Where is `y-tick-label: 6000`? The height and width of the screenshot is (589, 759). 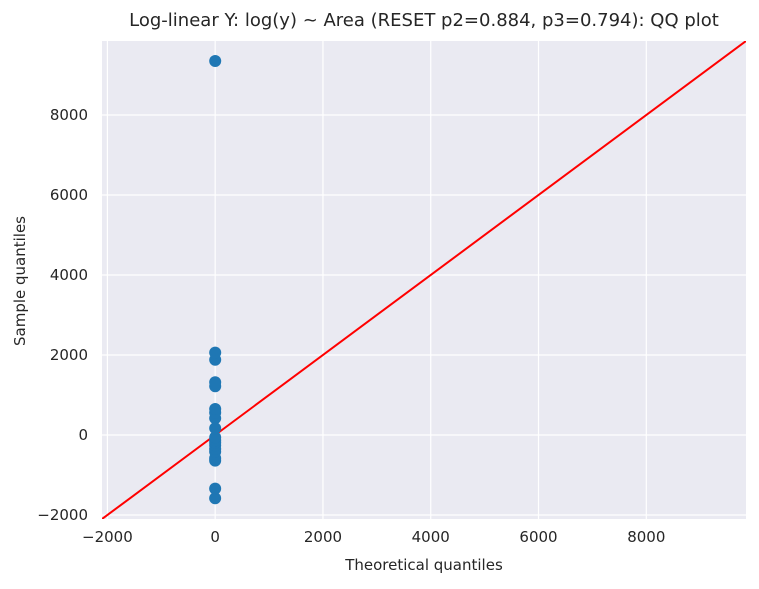
y-tick-label: 6000 is located at coordinates (69, 195).